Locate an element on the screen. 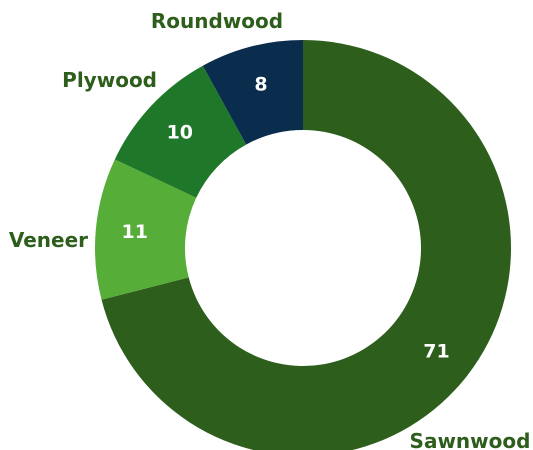 The width and height of the screenshot is (533, 450). value-label-plywood: 10 is located at coordinates (180, 132).